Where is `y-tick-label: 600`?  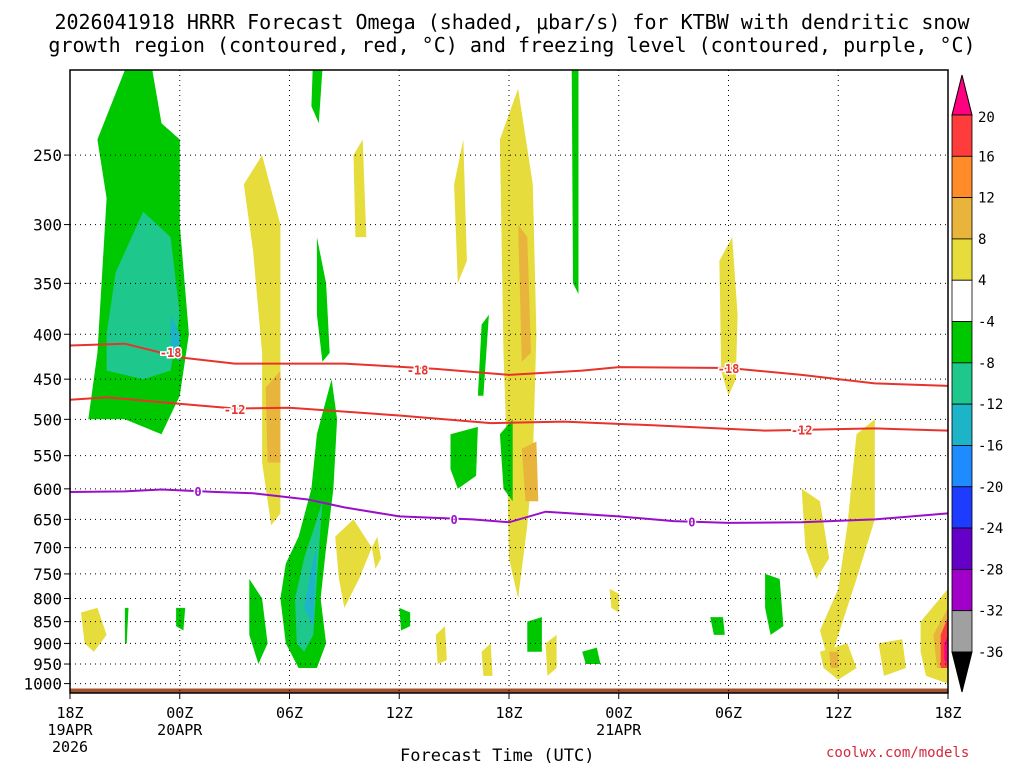 y-tick-label: 600 is located at coordinates (47, 489).